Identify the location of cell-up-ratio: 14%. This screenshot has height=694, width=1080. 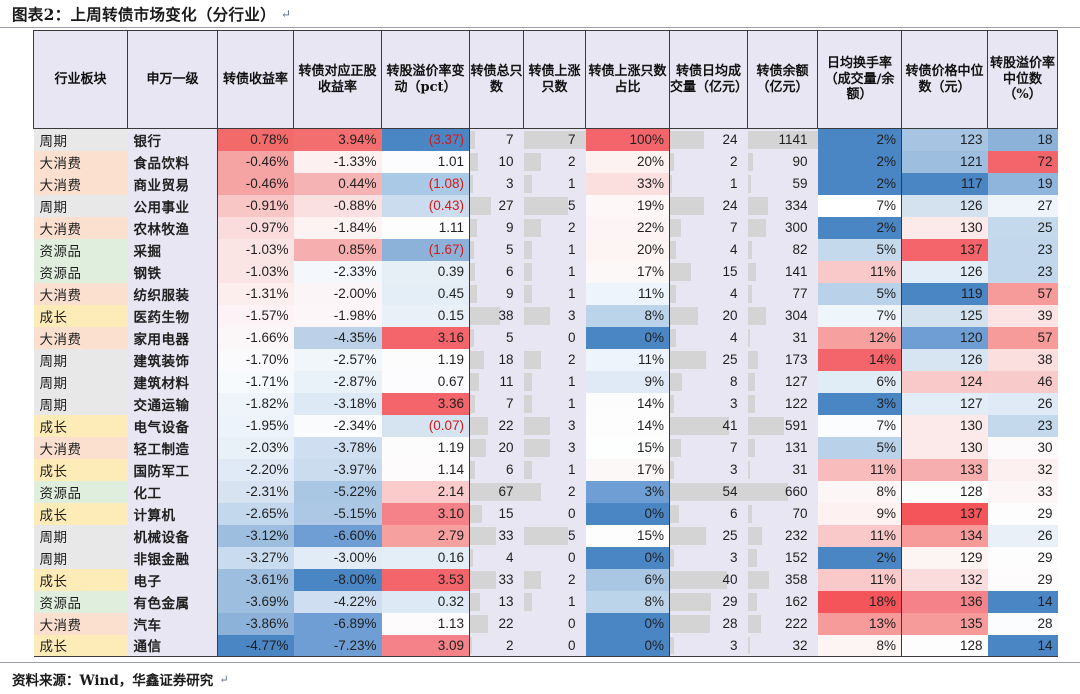
(627, 425).